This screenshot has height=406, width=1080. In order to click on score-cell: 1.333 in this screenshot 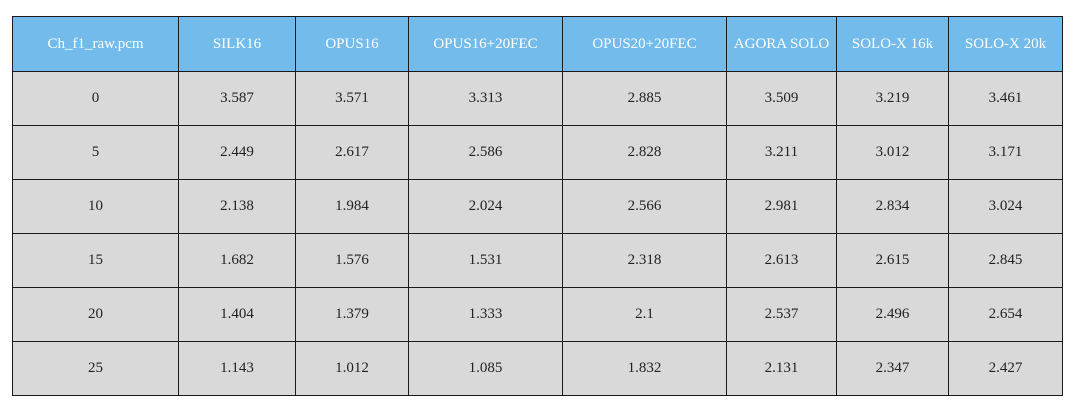, I will do `click(485, 314)`.